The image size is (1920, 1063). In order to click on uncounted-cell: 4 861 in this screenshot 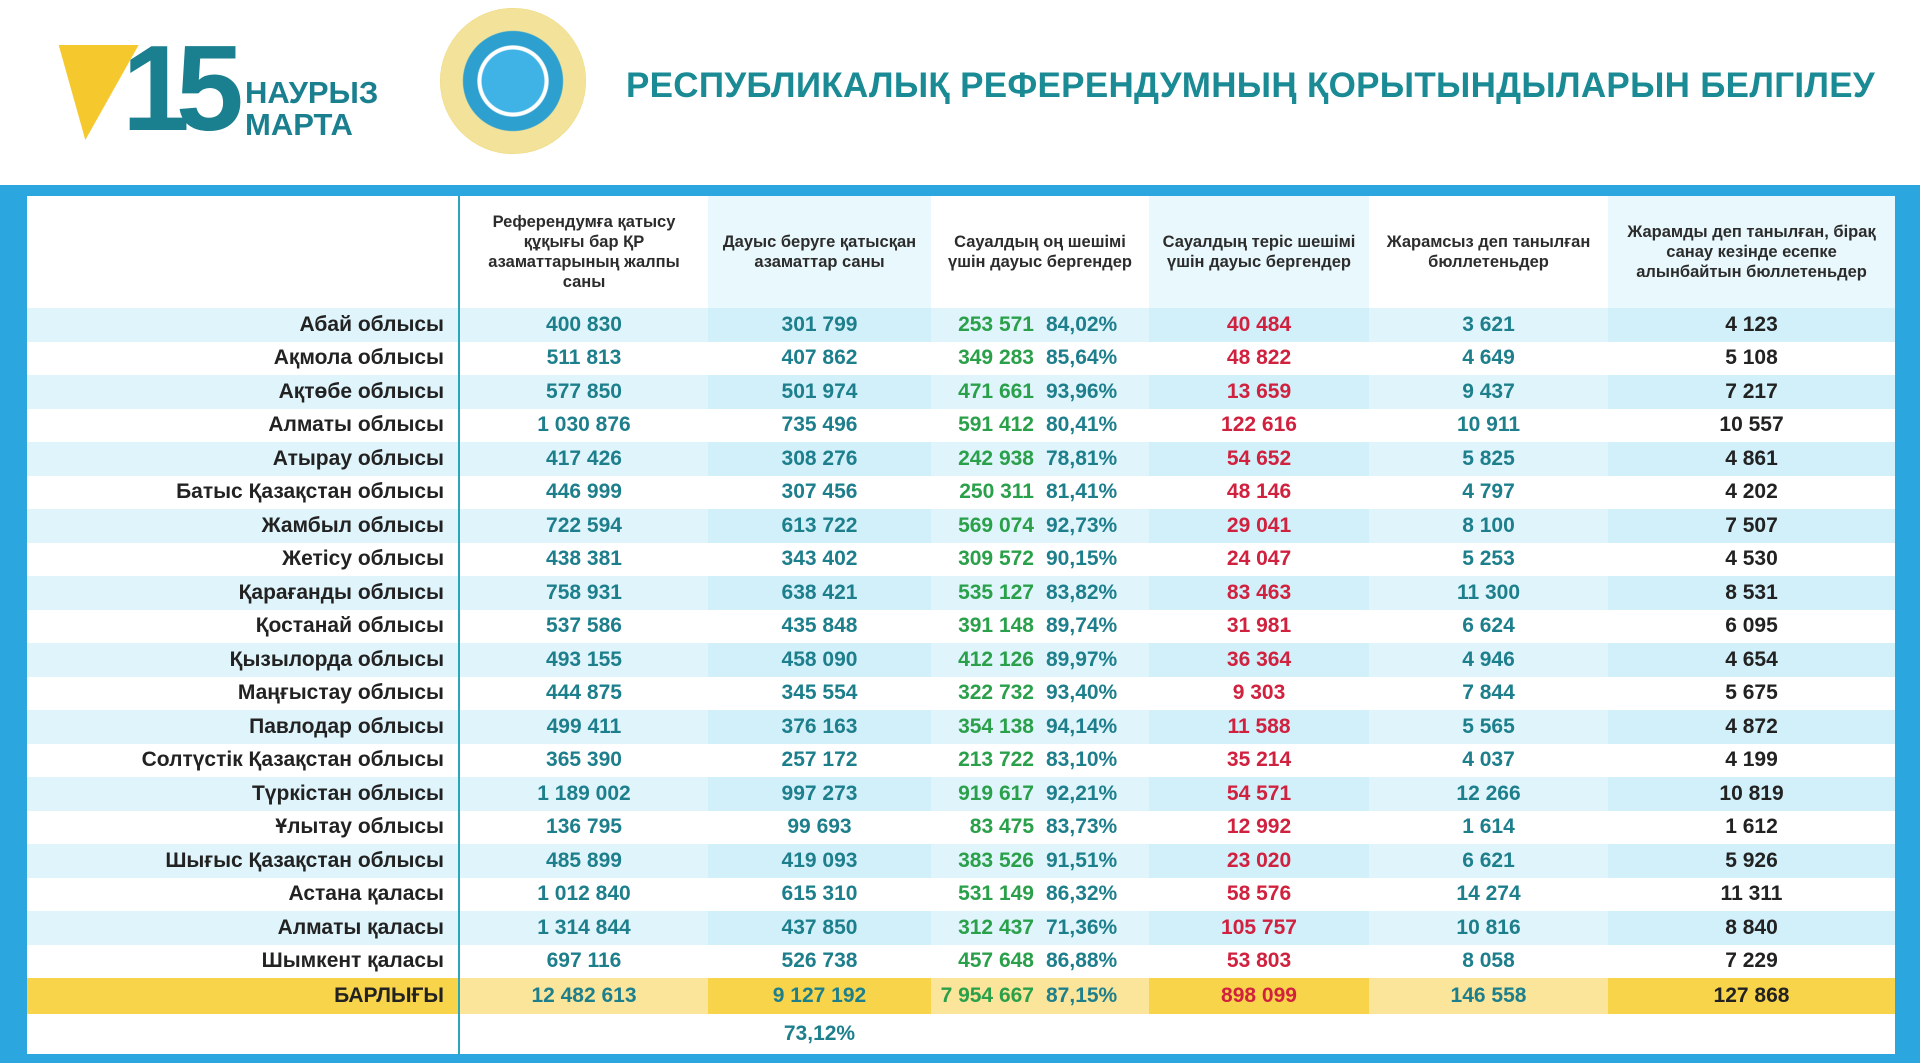, I will do `click(1752, 459)`.